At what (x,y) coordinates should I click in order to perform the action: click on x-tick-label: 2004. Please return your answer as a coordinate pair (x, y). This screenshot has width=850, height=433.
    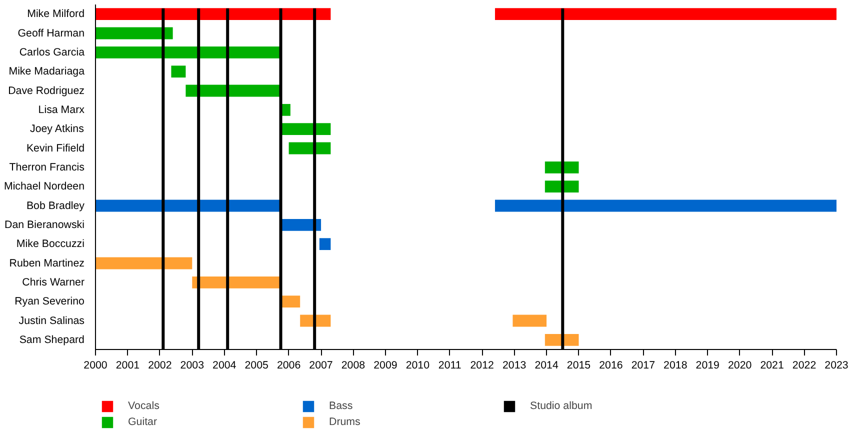
    Looking at the image, I should click on (224, 366).